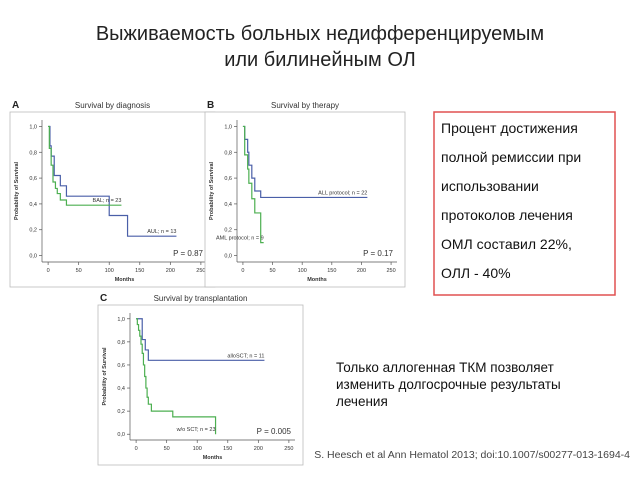 The image size is (640, 485). I want to click on panel-title: Survival by diagnosis, so click(112, 105).